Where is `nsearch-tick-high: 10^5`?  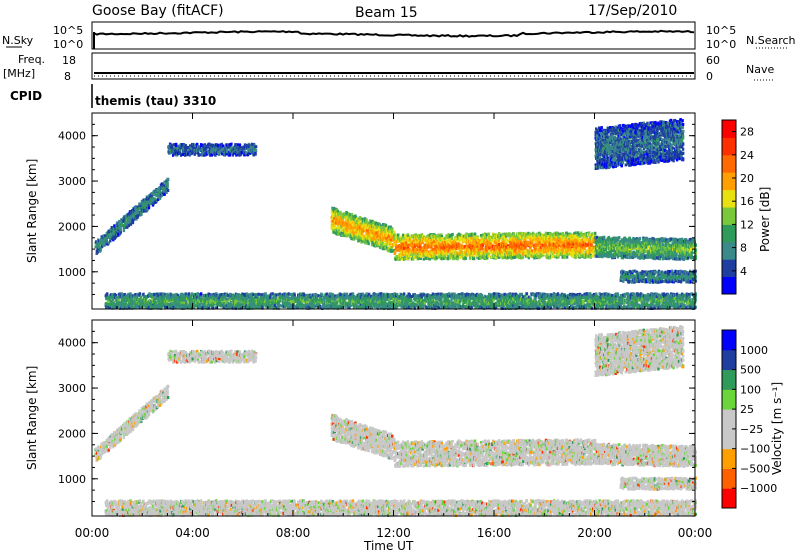 nsearch-tick-high: 10^5 is located at coordinates (721, 30).